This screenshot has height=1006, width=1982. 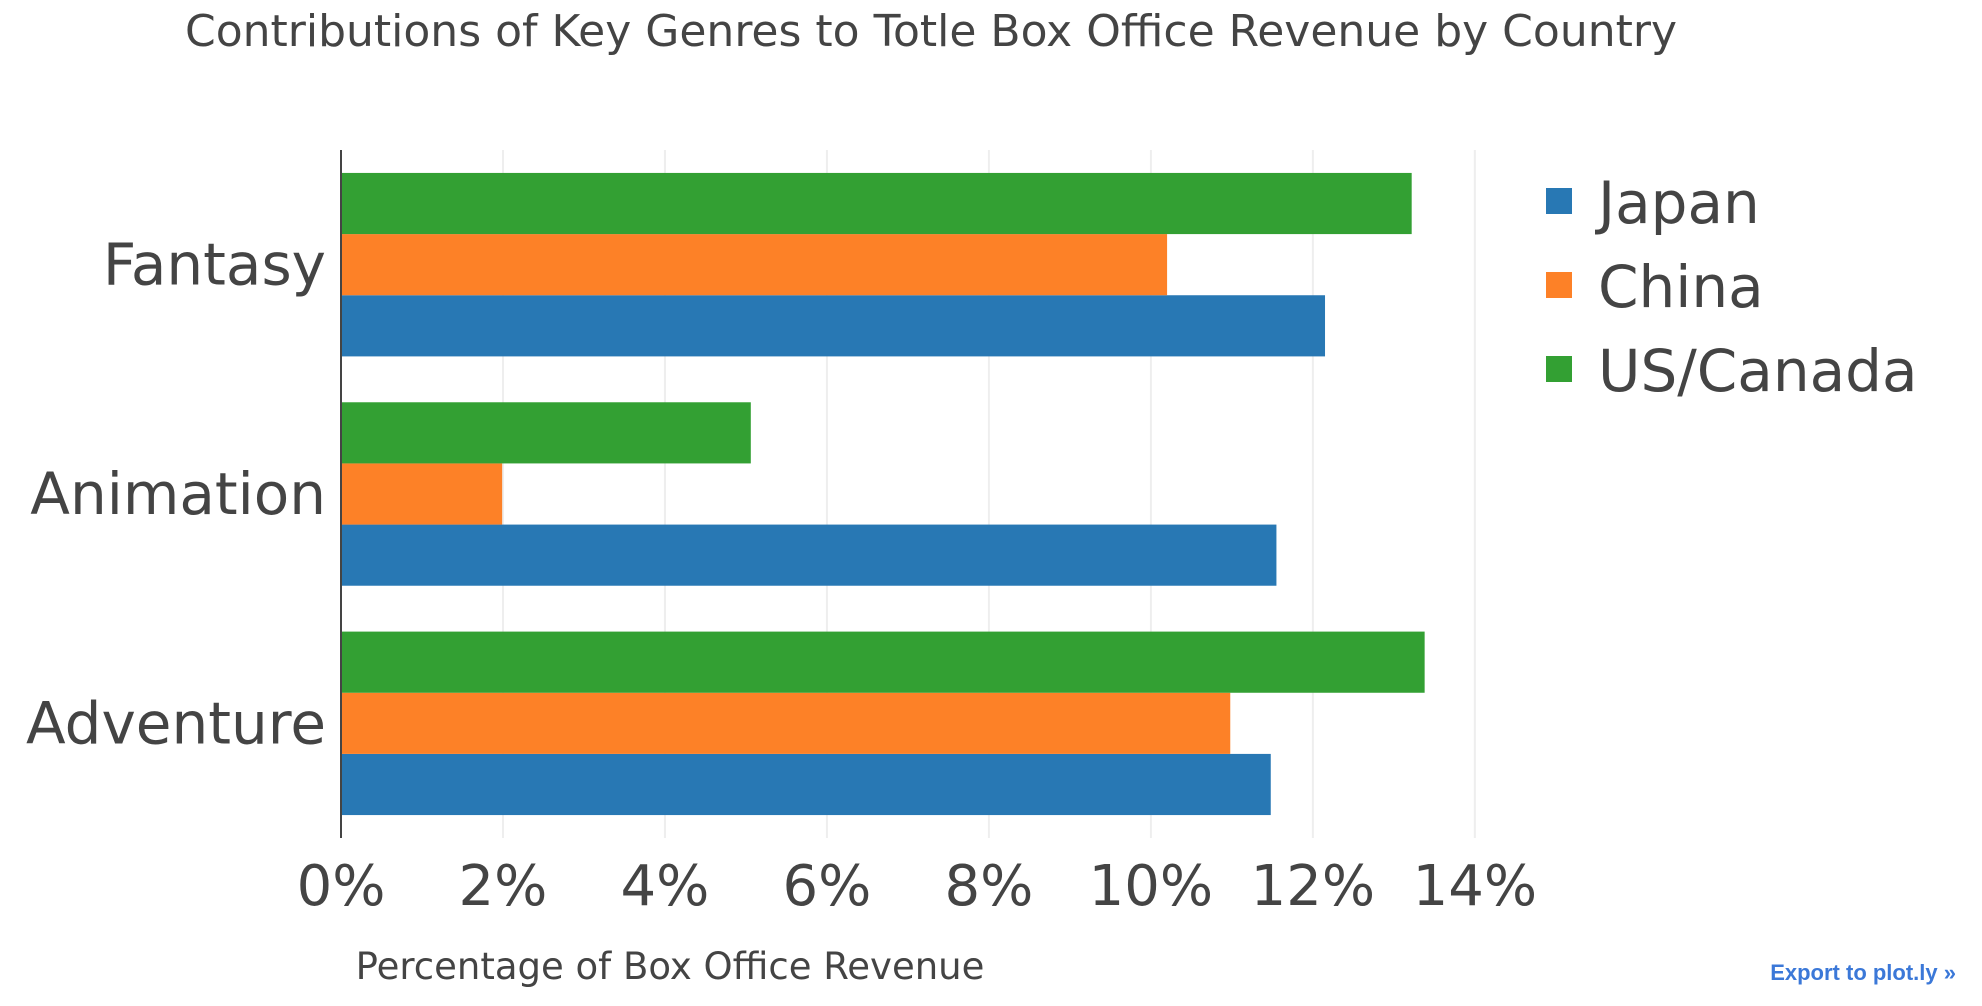 I want to click on x-tick-label: 12%, so click(x=1313, y=886).